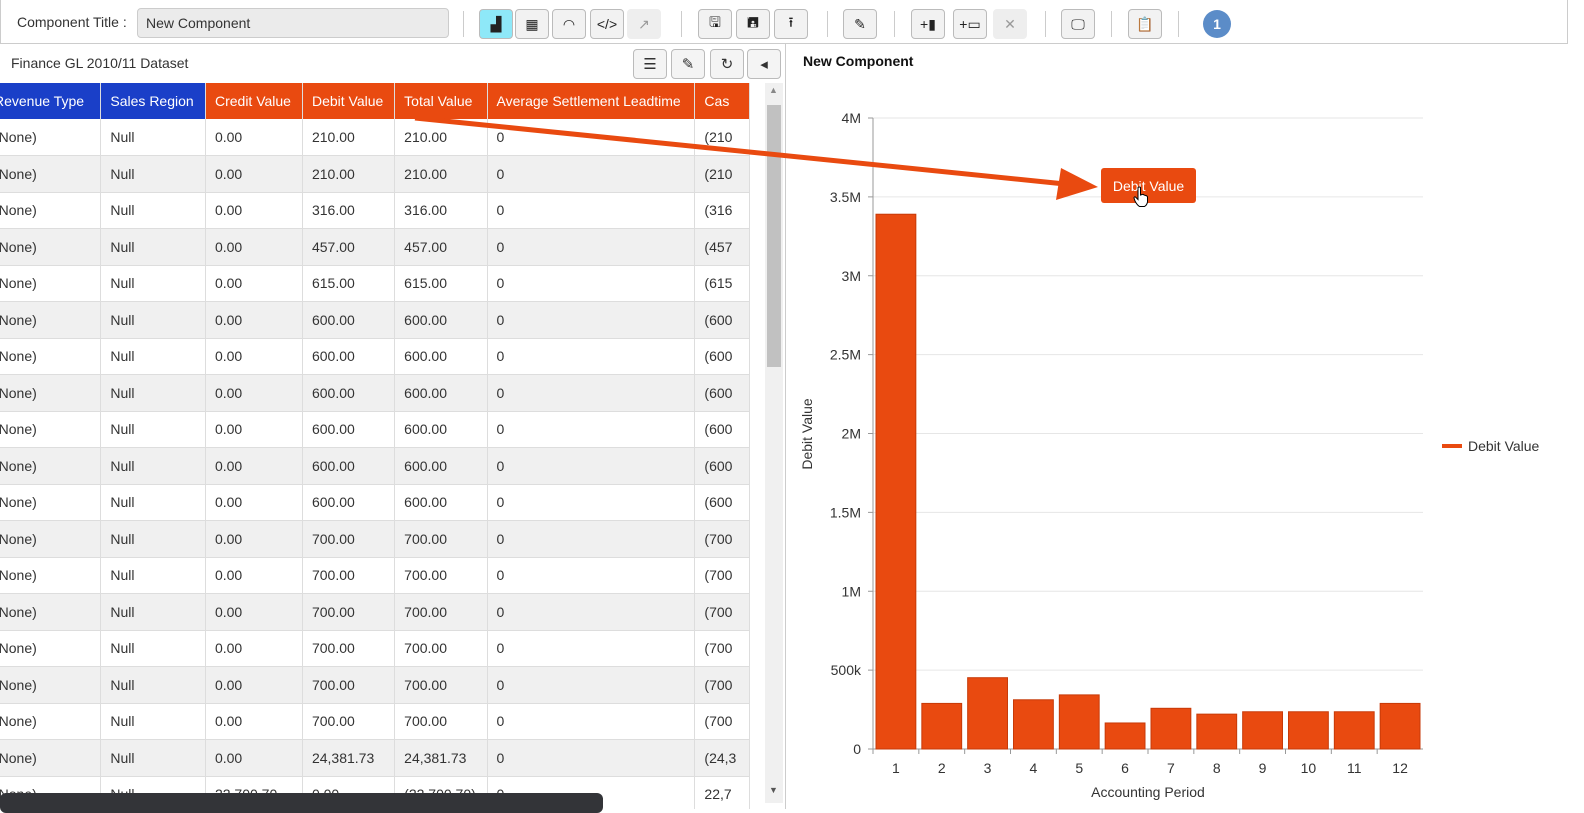 Image resolution: width=1584 pixels, height=813 pixels. Describe the element at coordinates (349, 101) in the screenshot. I see `column-header: Debit Value` at that location.